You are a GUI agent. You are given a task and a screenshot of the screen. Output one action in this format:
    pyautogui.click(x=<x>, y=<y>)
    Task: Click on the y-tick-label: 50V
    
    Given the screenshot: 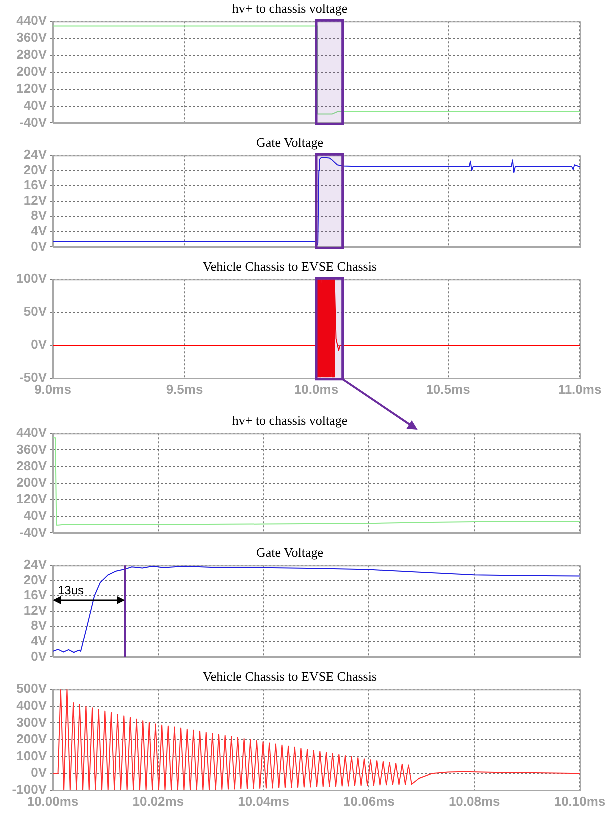 What is the action you would take?
    pyautogui.click(x=36, y=312)
    